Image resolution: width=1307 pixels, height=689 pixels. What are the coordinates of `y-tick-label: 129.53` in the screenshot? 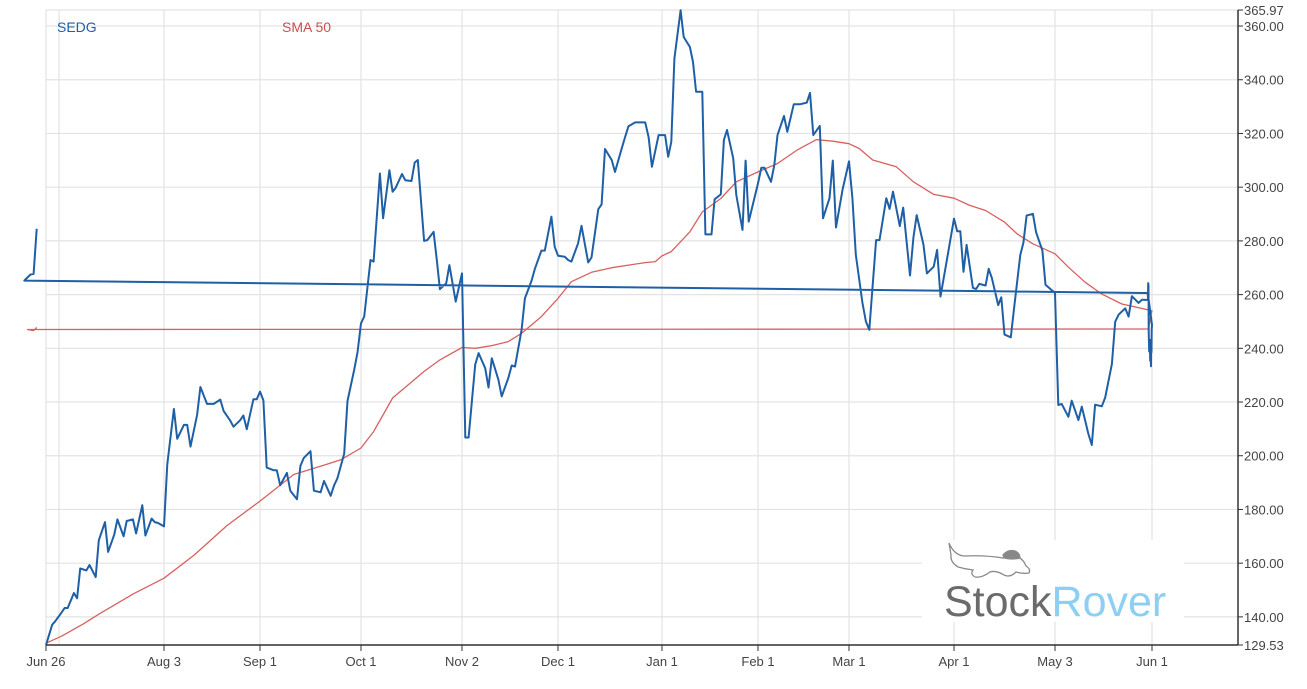 It's located at (1264, 645).